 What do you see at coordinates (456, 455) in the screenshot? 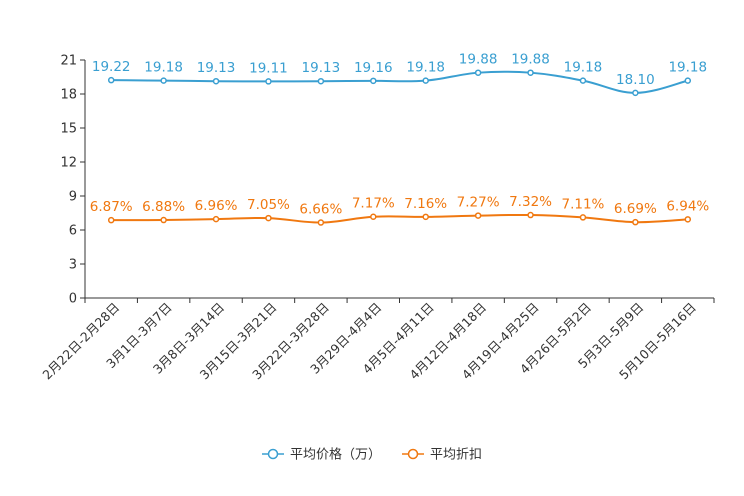
I see `legend-label: 平均折扣` at bounding box center [456, 455].